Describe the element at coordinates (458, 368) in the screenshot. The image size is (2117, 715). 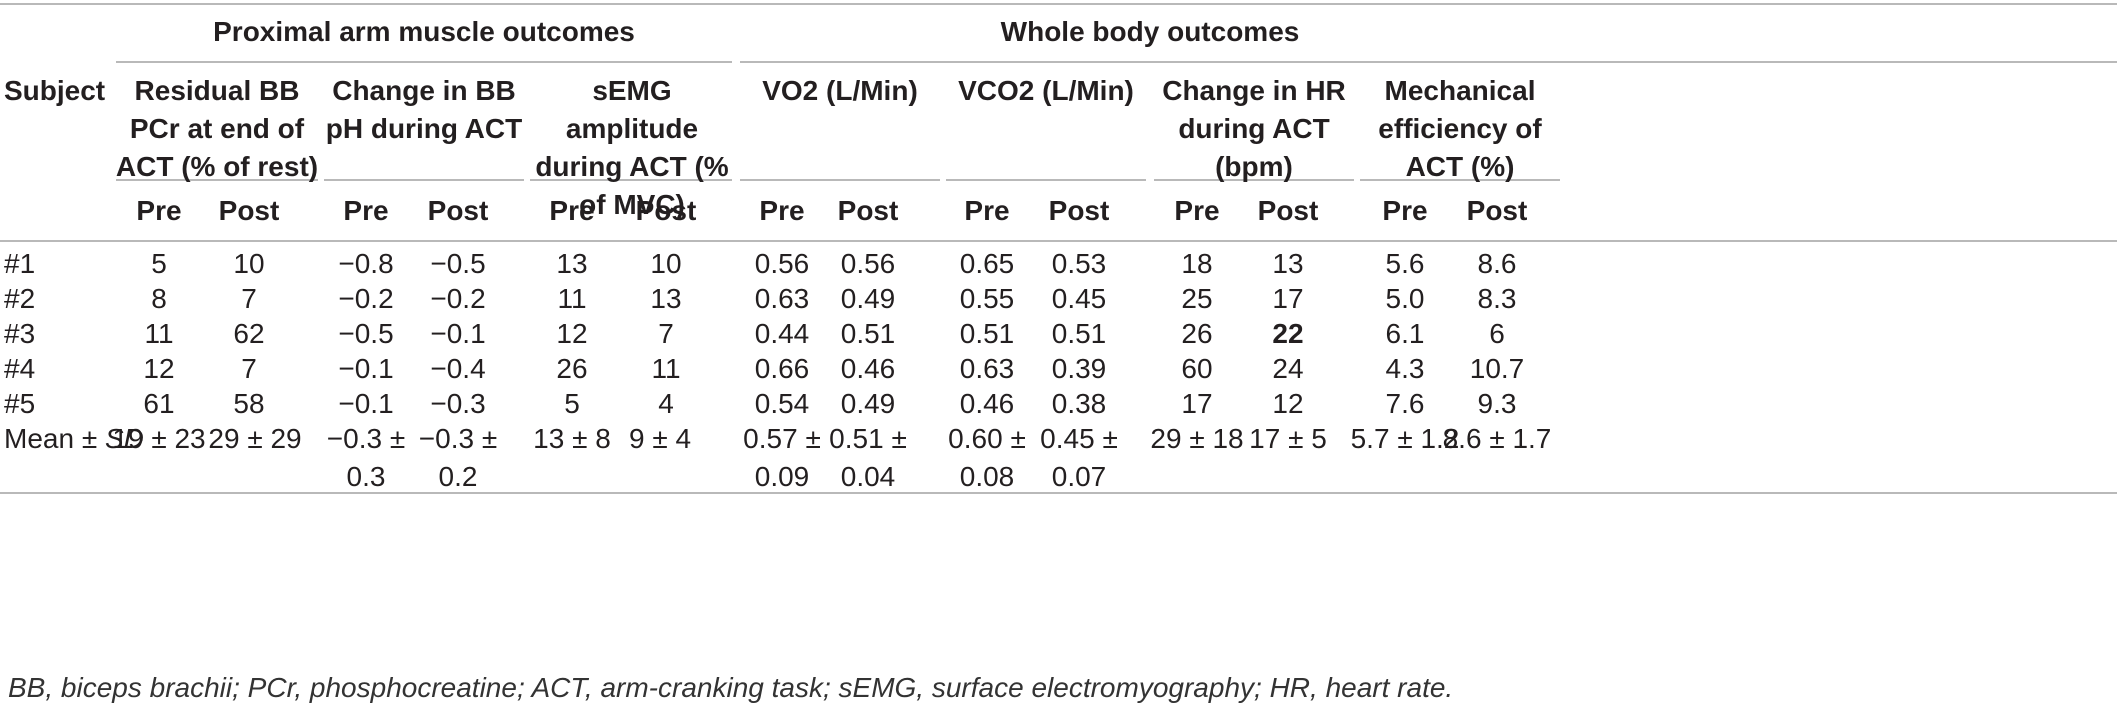
I see `value-cell: −0.4` at that location.